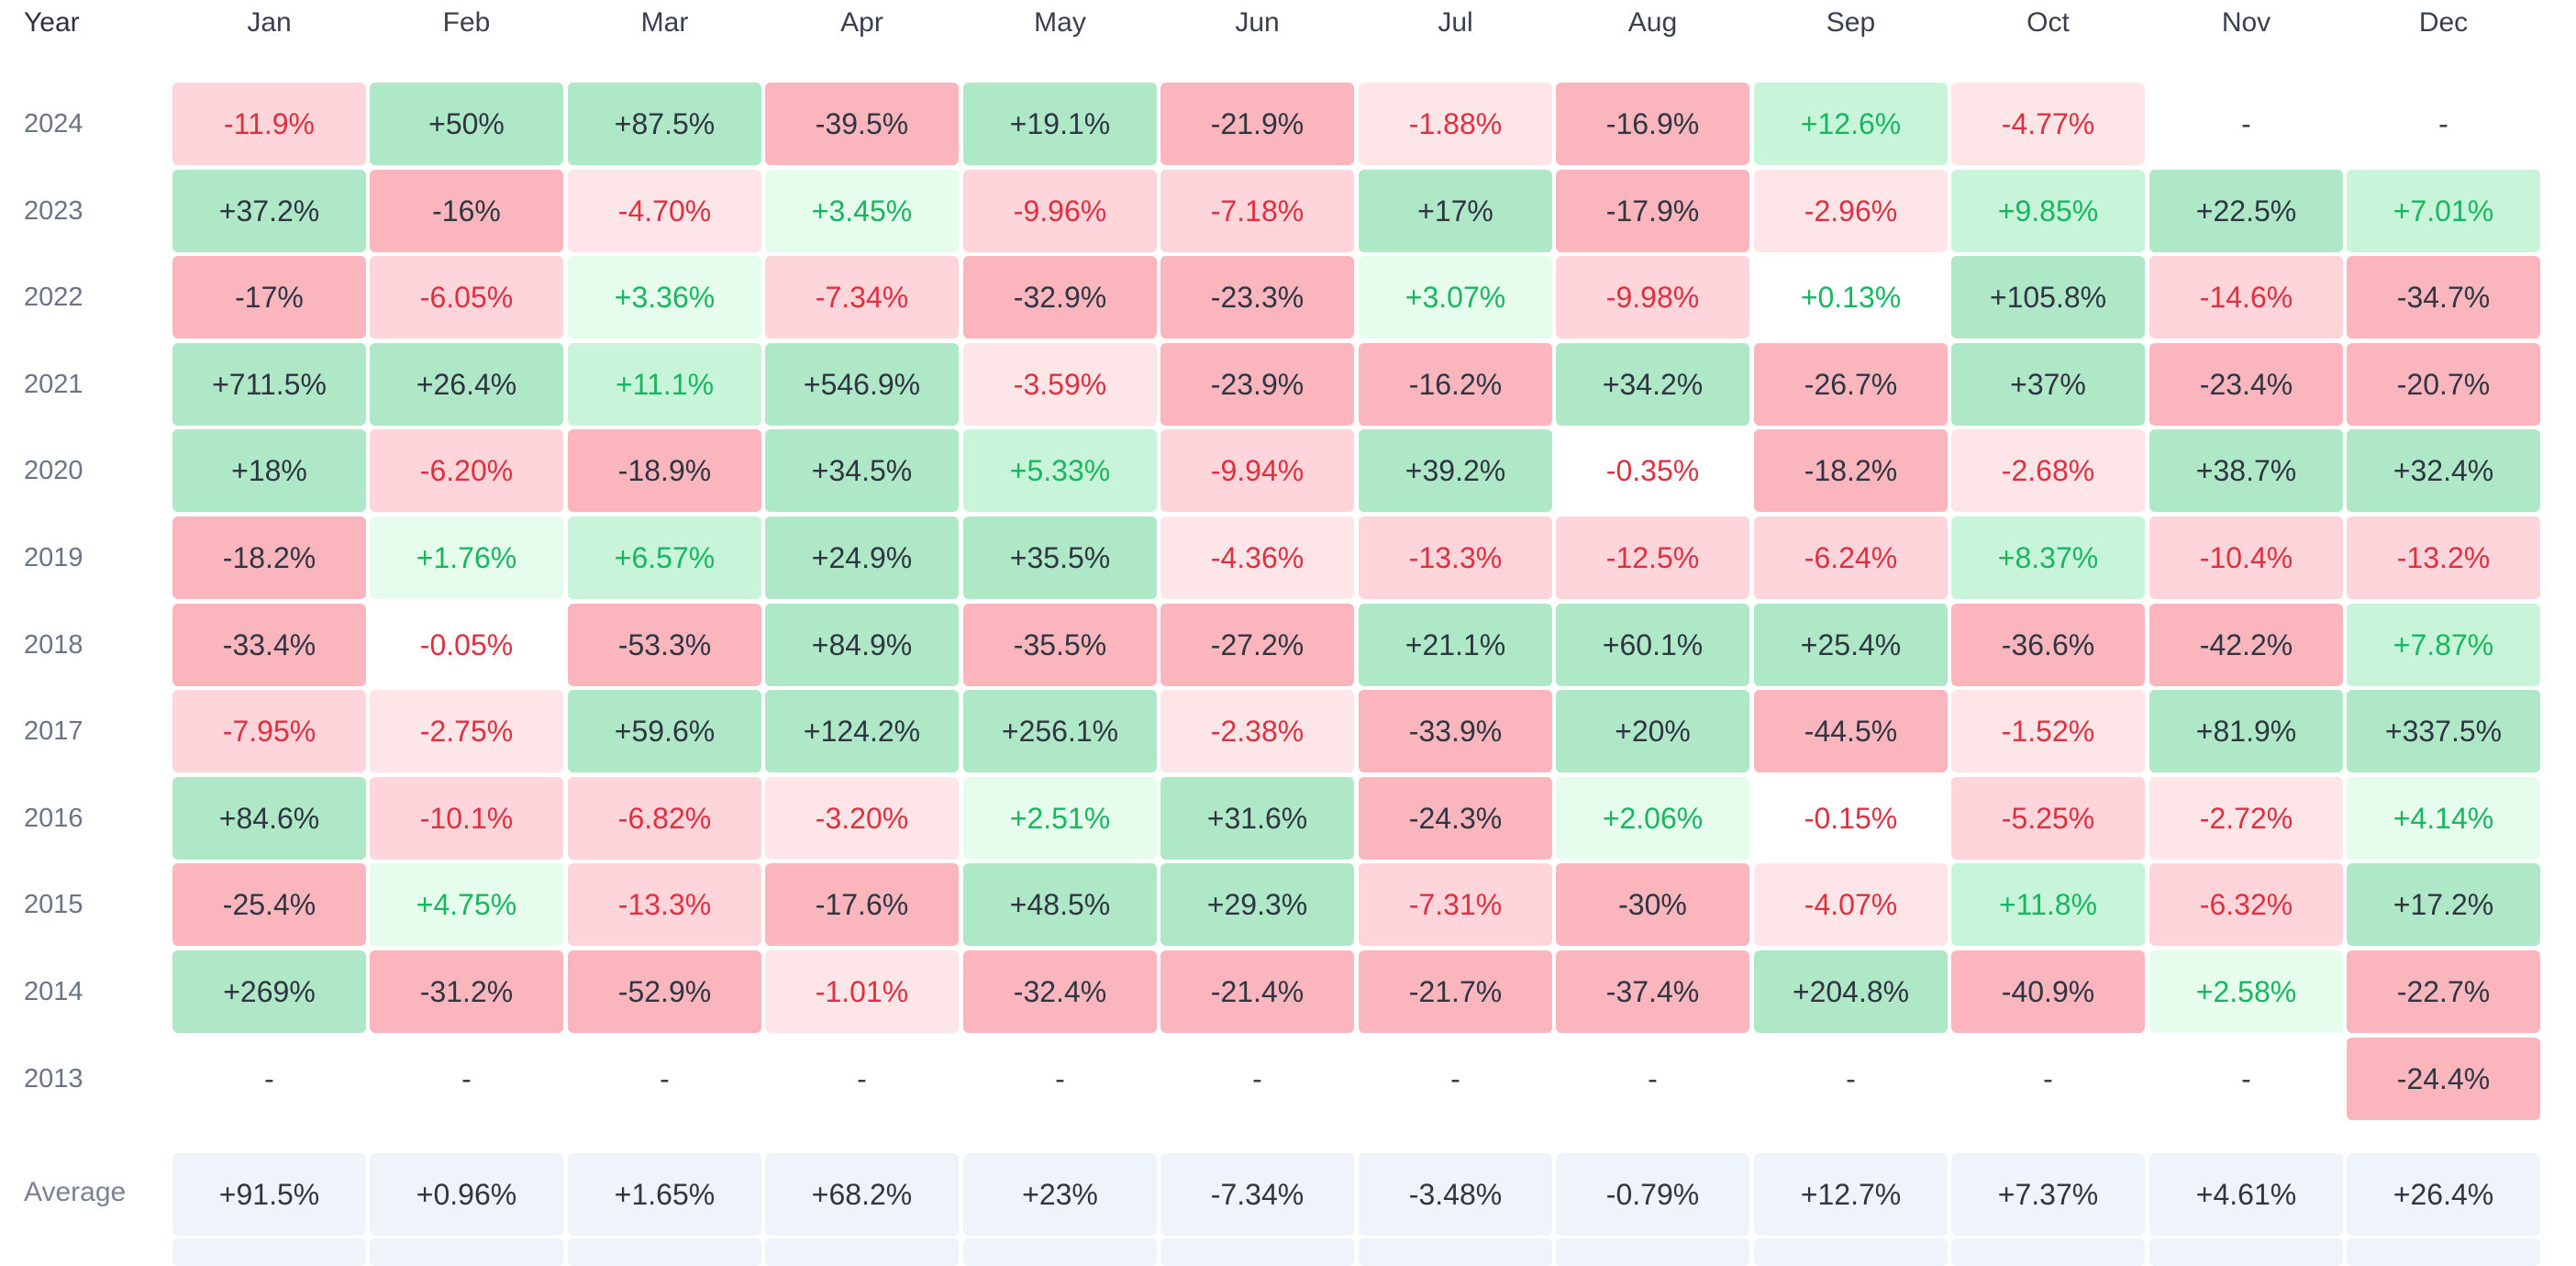 The image size is (2576, 1266). Describe the element at coordinates (1652, 211) in the screenshot. I see `return-cell-2023-aug: -17.9%` at that location.